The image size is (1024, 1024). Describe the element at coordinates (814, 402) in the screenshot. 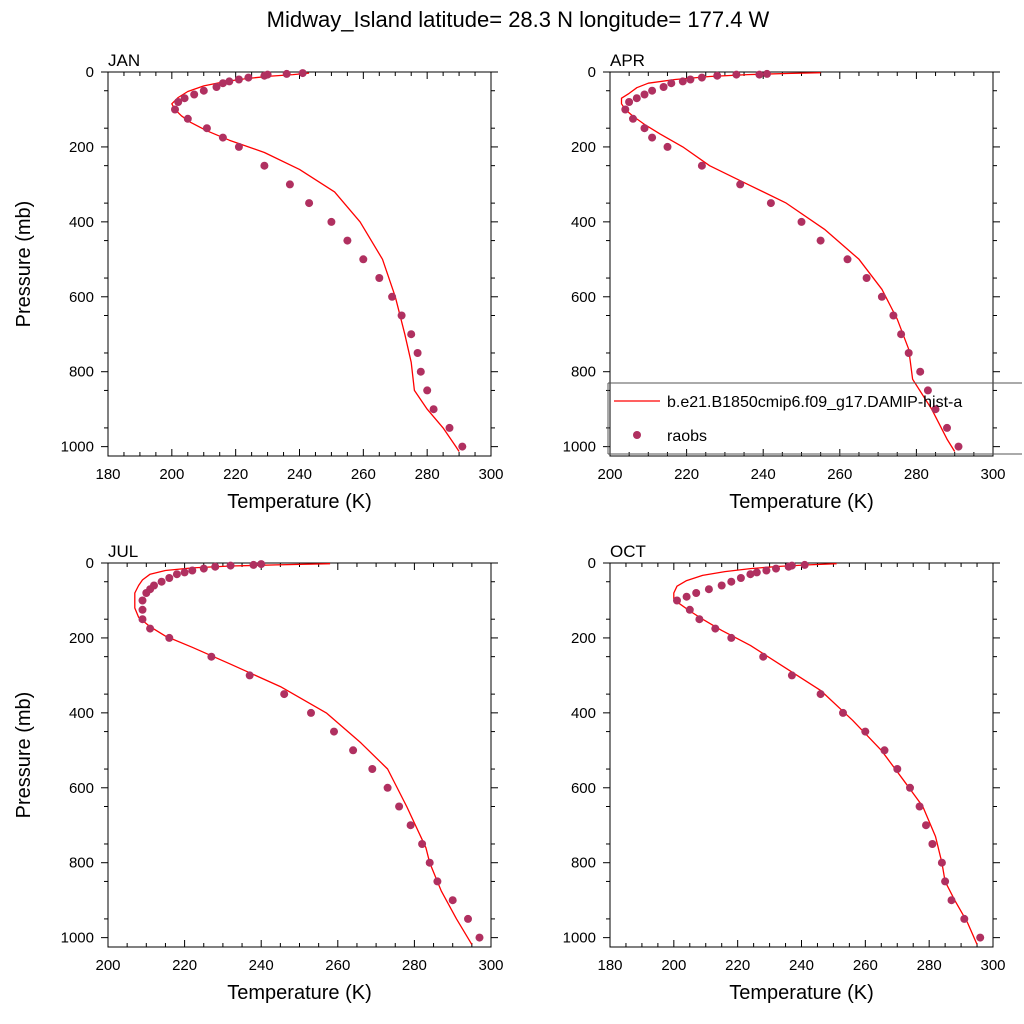

I see `legend-model-label: b.e21.B1850cmip6.f09_g17.DAMIP-hist-a` at that location.